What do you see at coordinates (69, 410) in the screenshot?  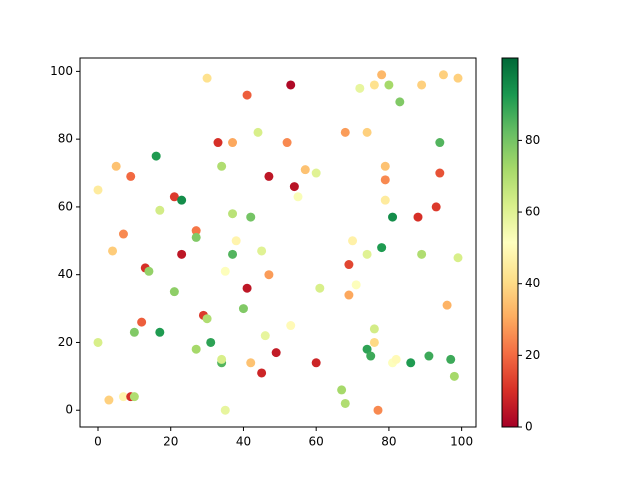 I see `y-tick-label: 0` at bounding box center [69, 410].